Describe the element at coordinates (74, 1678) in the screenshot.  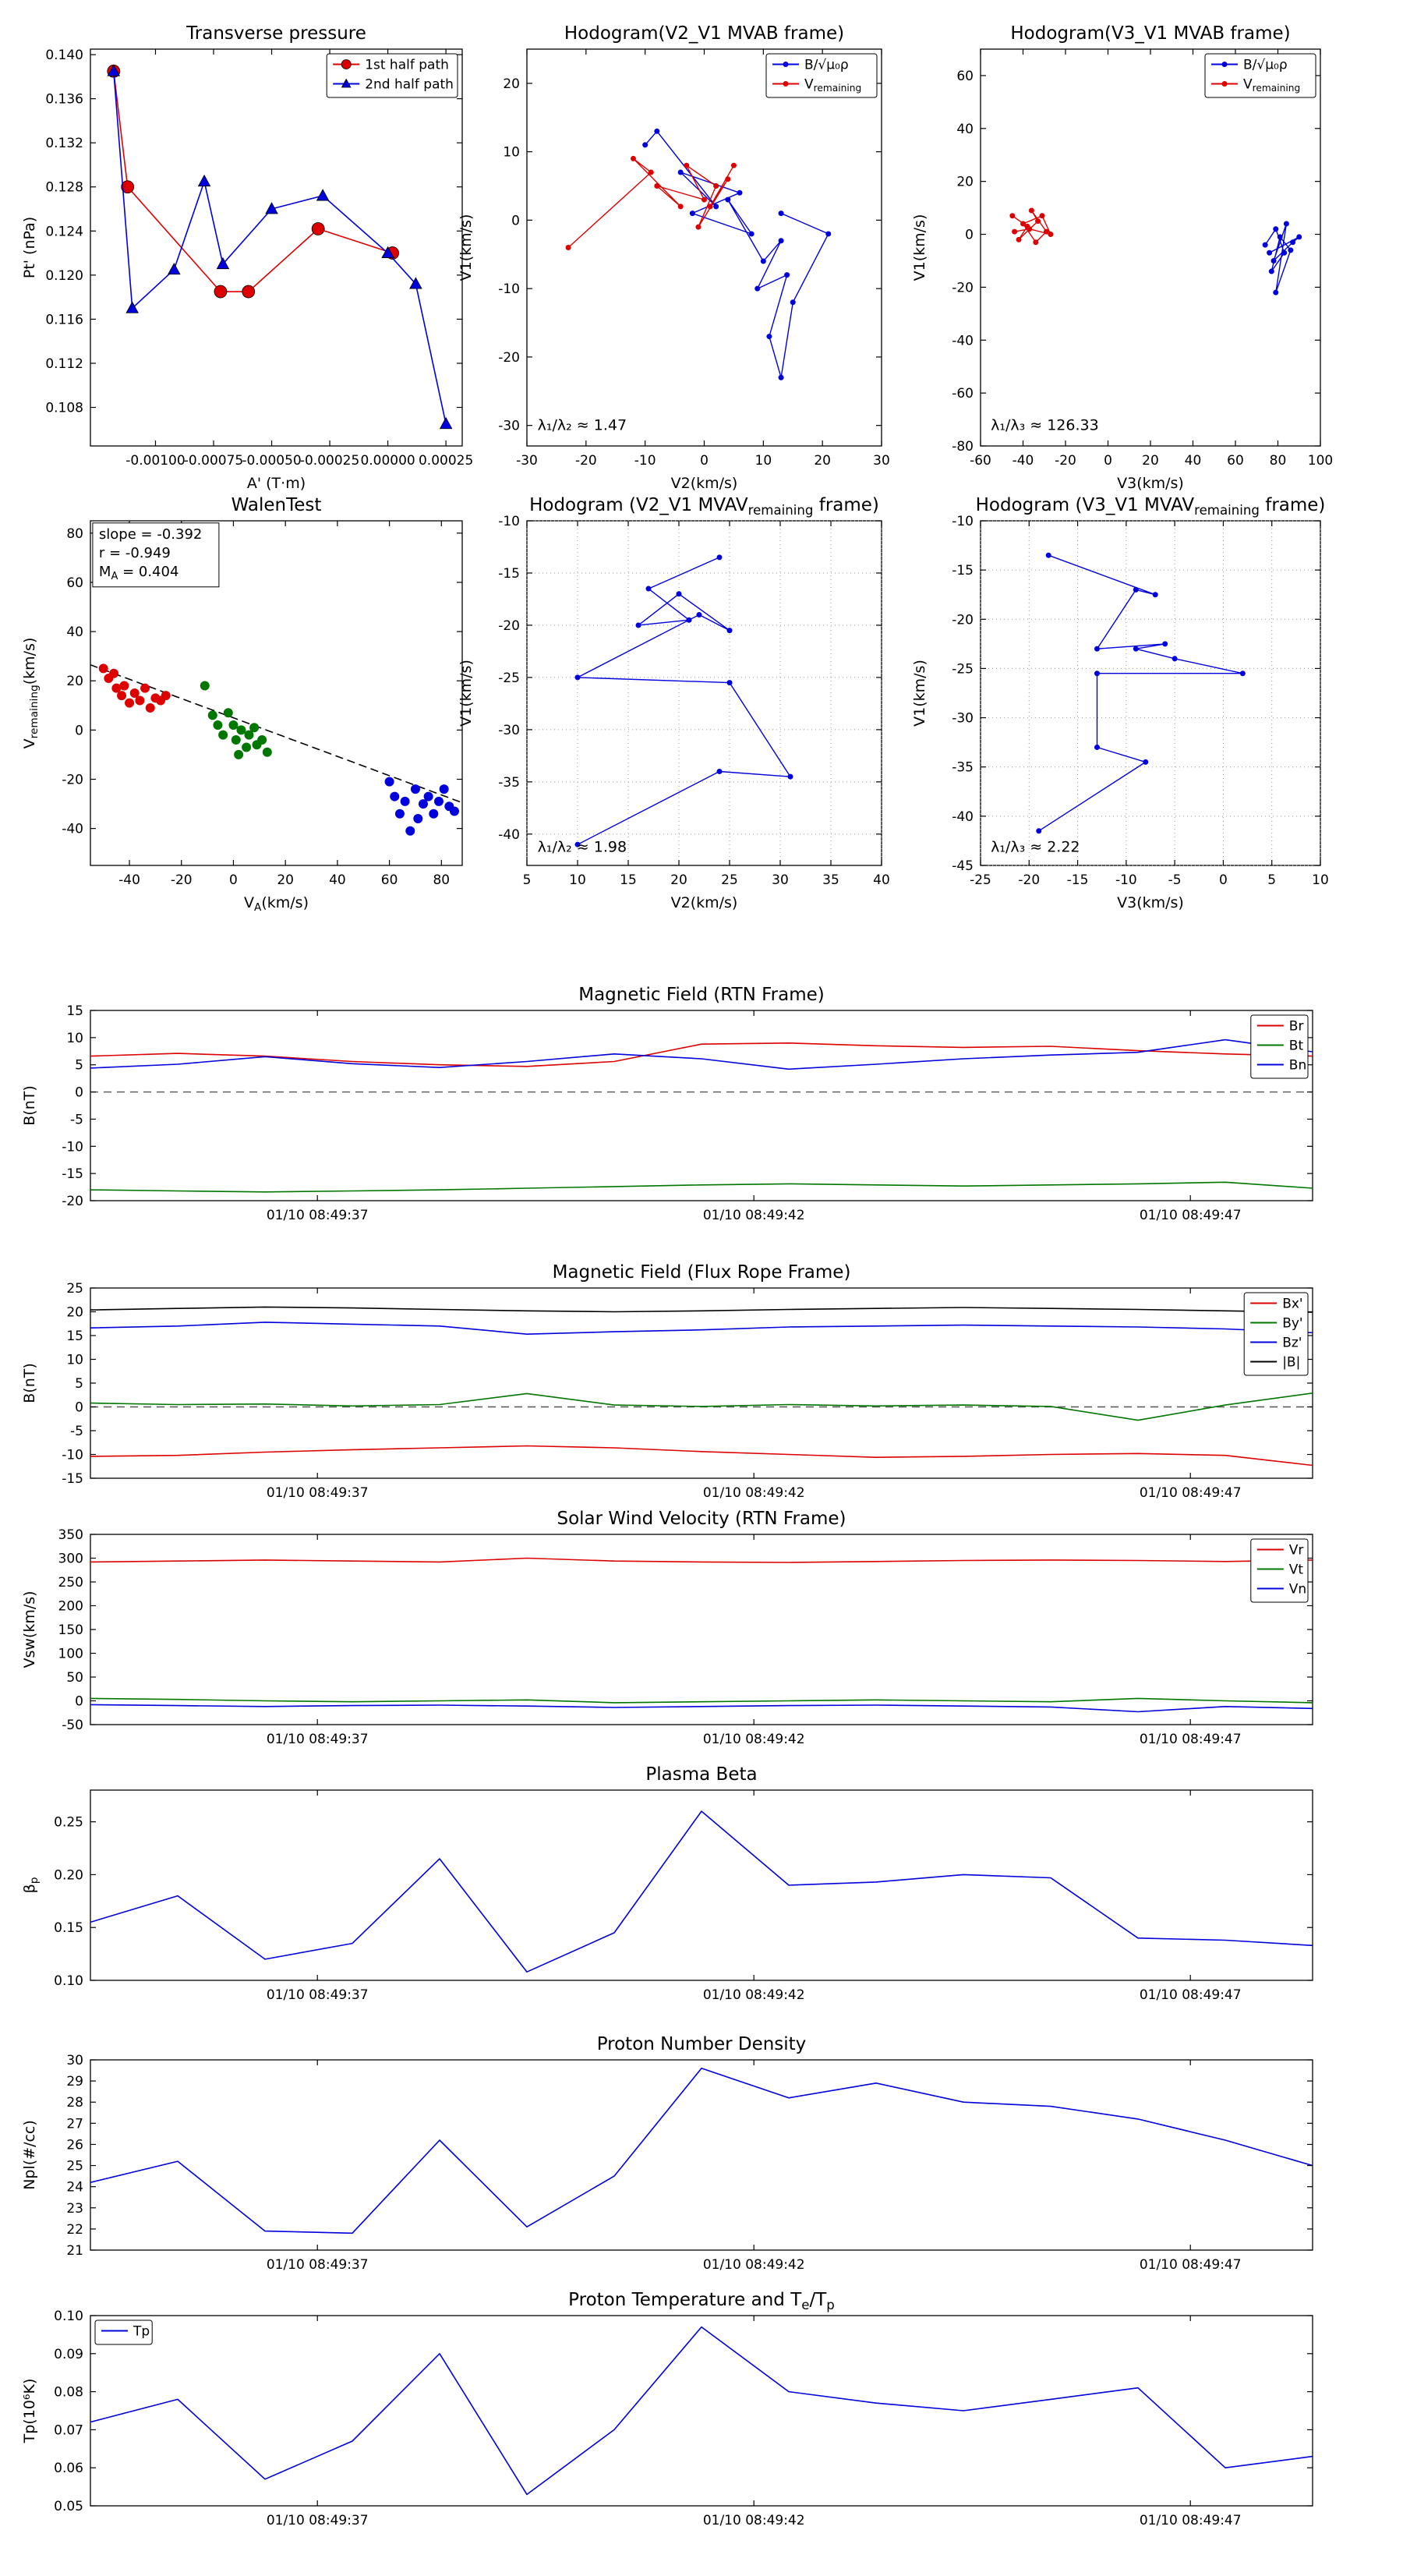
I see `y-tick-label: 50` at that location.